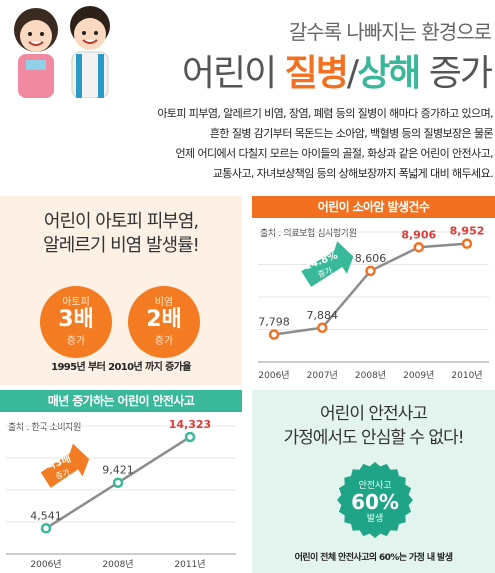  I want to click on percent-burst-badge: 안전사고 60% 발생, so click(375, 500).